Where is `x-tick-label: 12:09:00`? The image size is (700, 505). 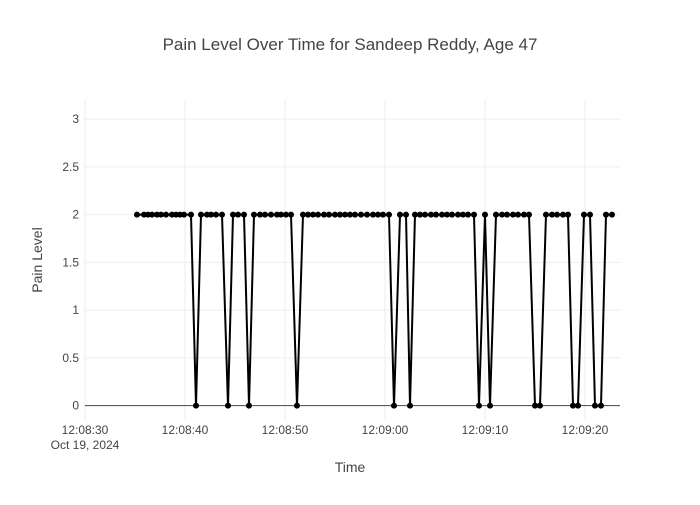
x-tick-label: 12:09:00 is located at coordinates (385, 430).